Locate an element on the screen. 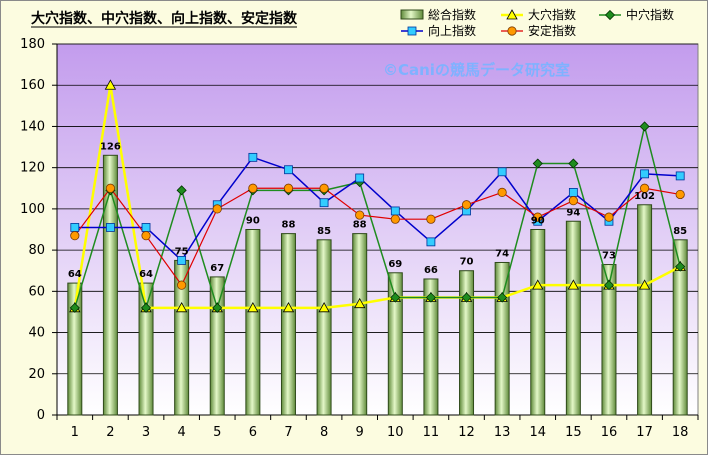  legend-item: 大穴指数 is located at coordinates (538, 14).